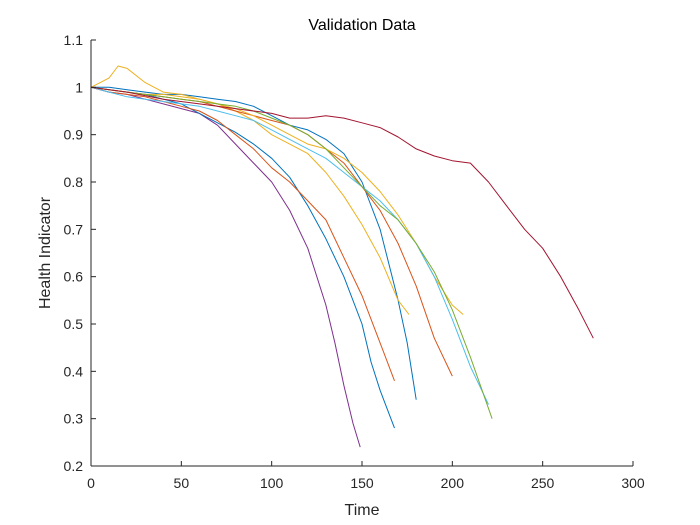  I want to click on x-axis-label: Time, so click(362, 510).